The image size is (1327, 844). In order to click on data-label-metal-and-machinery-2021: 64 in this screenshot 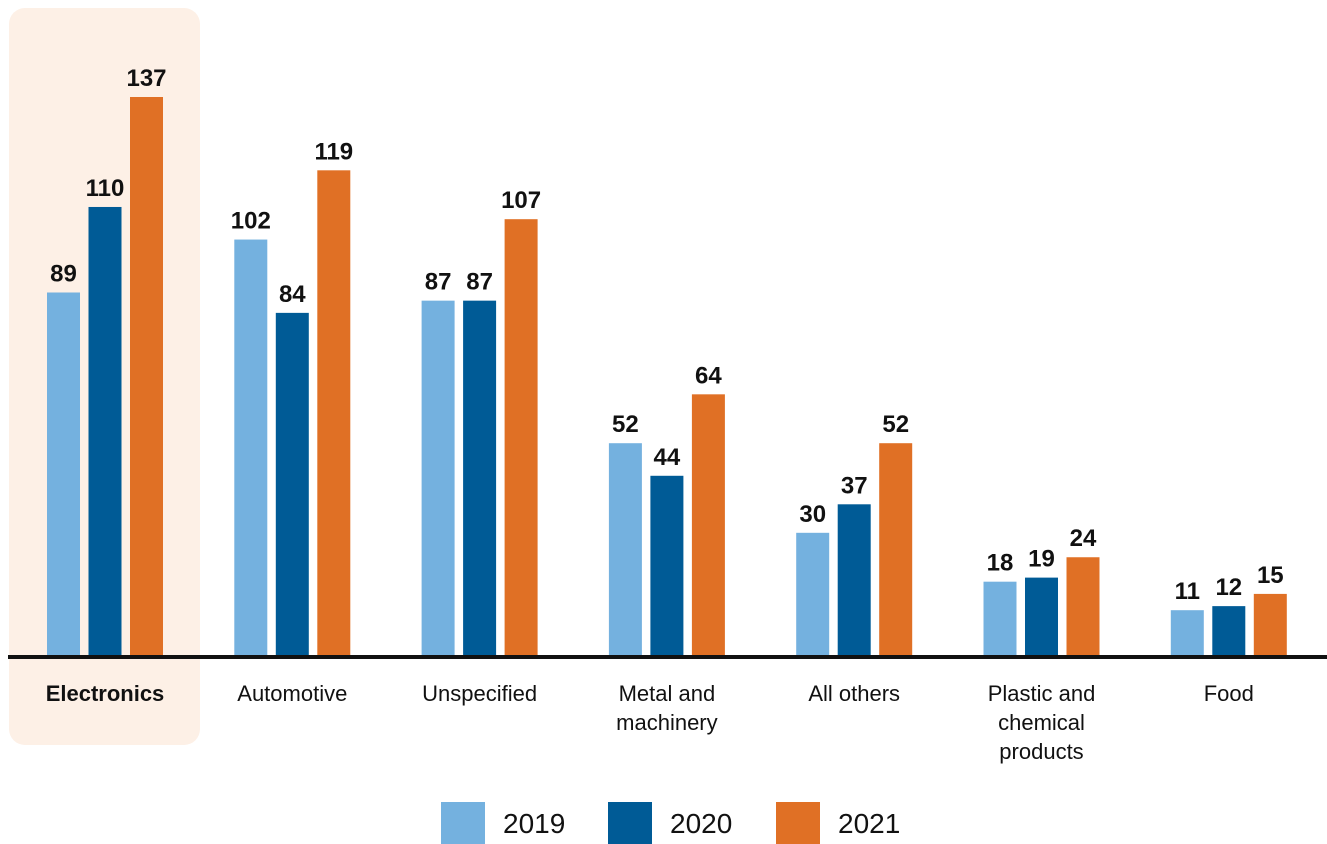, I will do `click(708, 375)`.